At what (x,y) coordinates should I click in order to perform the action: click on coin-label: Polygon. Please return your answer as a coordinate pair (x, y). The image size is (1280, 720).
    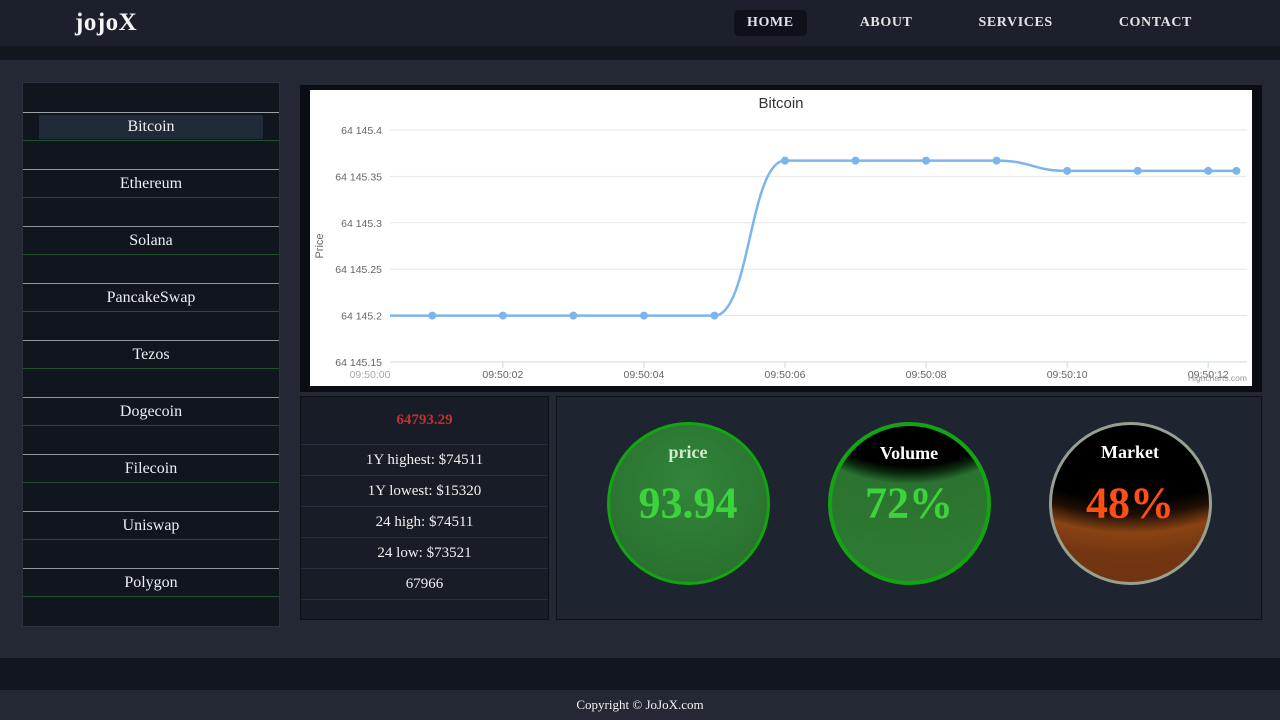
    Looking at the image, I should click on (151, 582).